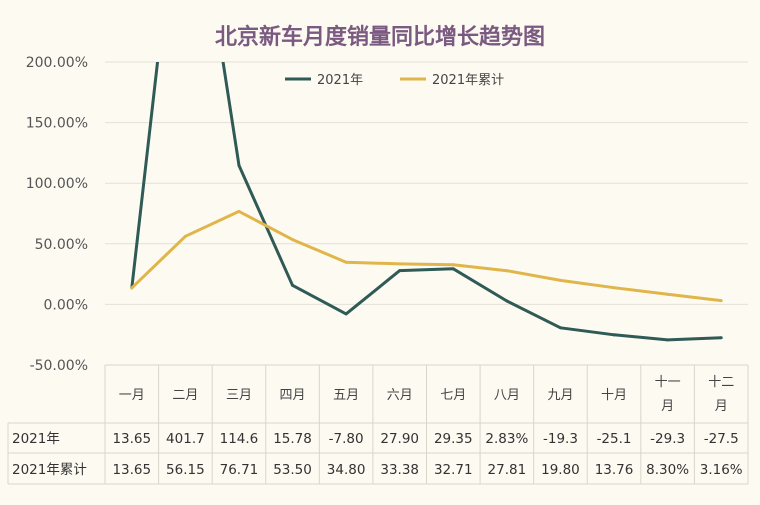  What do you see at coordinates (506, 439) in the screenshot?
I see `table-cell: 2.83%` at bounding box center [506, 439].